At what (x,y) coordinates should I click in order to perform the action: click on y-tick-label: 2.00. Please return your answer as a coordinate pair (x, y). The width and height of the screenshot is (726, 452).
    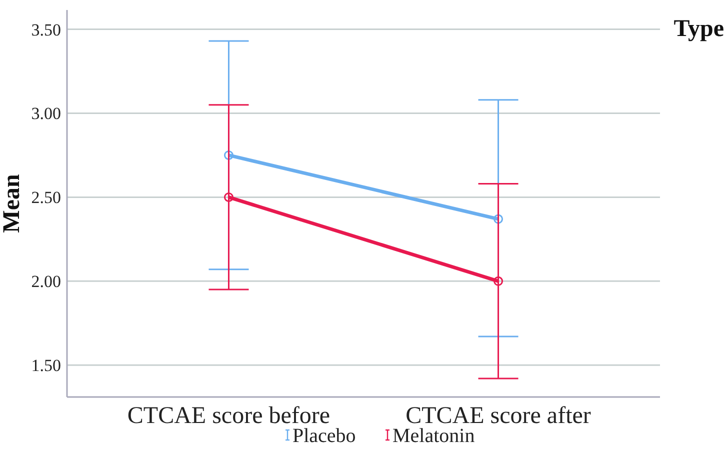
    Looking at the image, I should click on (46, 282).